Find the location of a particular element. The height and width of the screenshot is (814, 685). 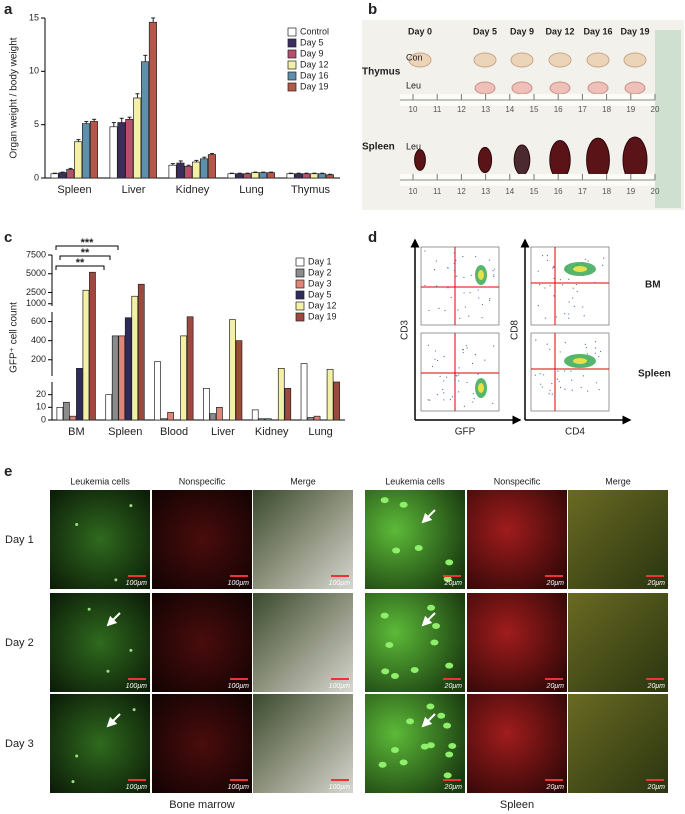

organ-label: Spleen is located at coordinates (378, 147).